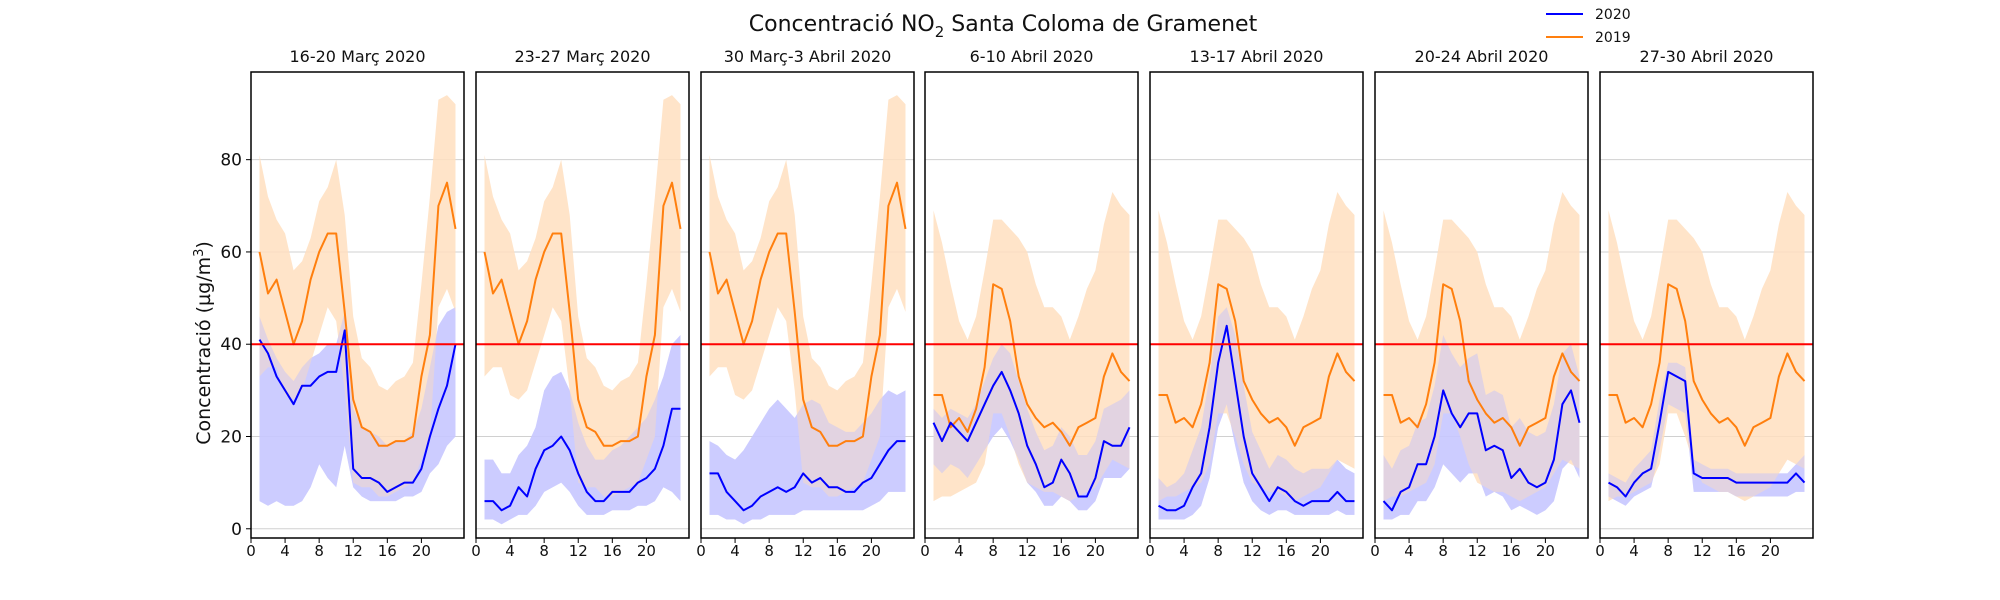 The width and height of the screenshot is (2000, 600). I want to click on y-axis-label: Concentració (µg/m3), so click(203, 343).